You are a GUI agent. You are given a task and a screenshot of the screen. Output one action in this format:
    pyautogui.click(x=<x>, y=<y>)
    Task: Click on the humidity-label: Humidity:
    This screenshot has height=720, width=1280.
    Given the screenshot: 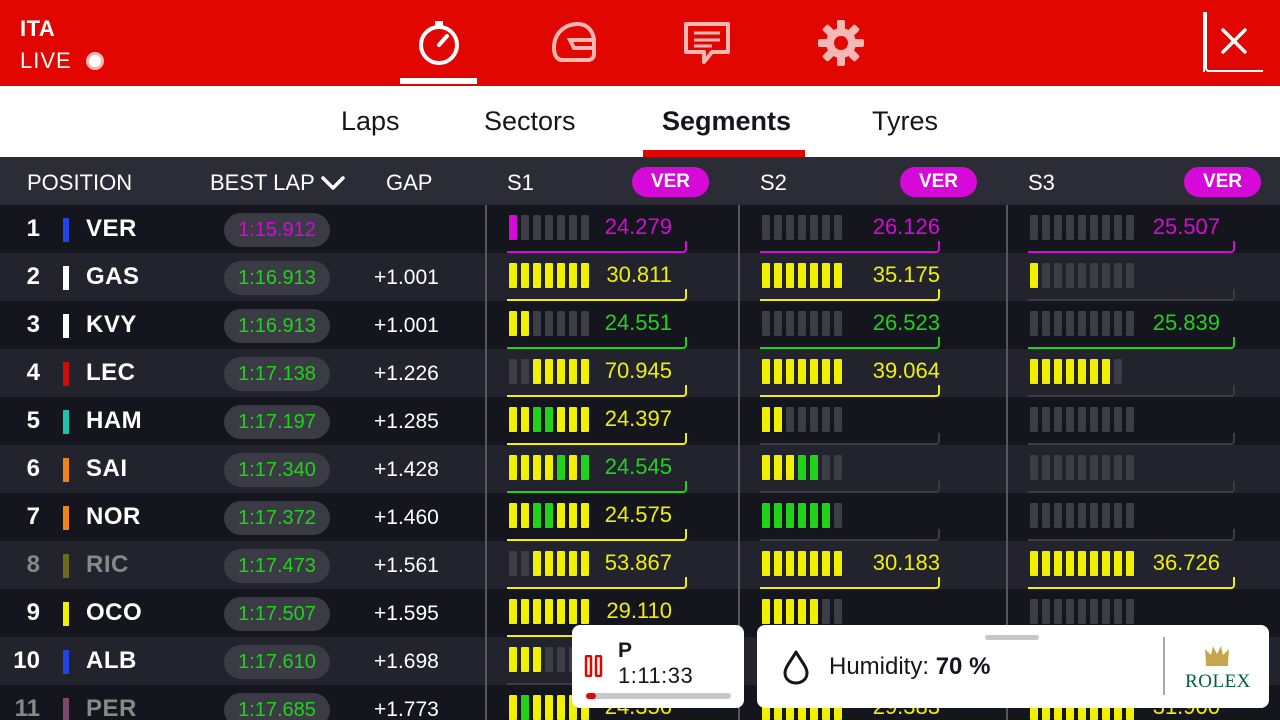 What is the action you would take?
    pyautogui.click(x=879, y=666)
    